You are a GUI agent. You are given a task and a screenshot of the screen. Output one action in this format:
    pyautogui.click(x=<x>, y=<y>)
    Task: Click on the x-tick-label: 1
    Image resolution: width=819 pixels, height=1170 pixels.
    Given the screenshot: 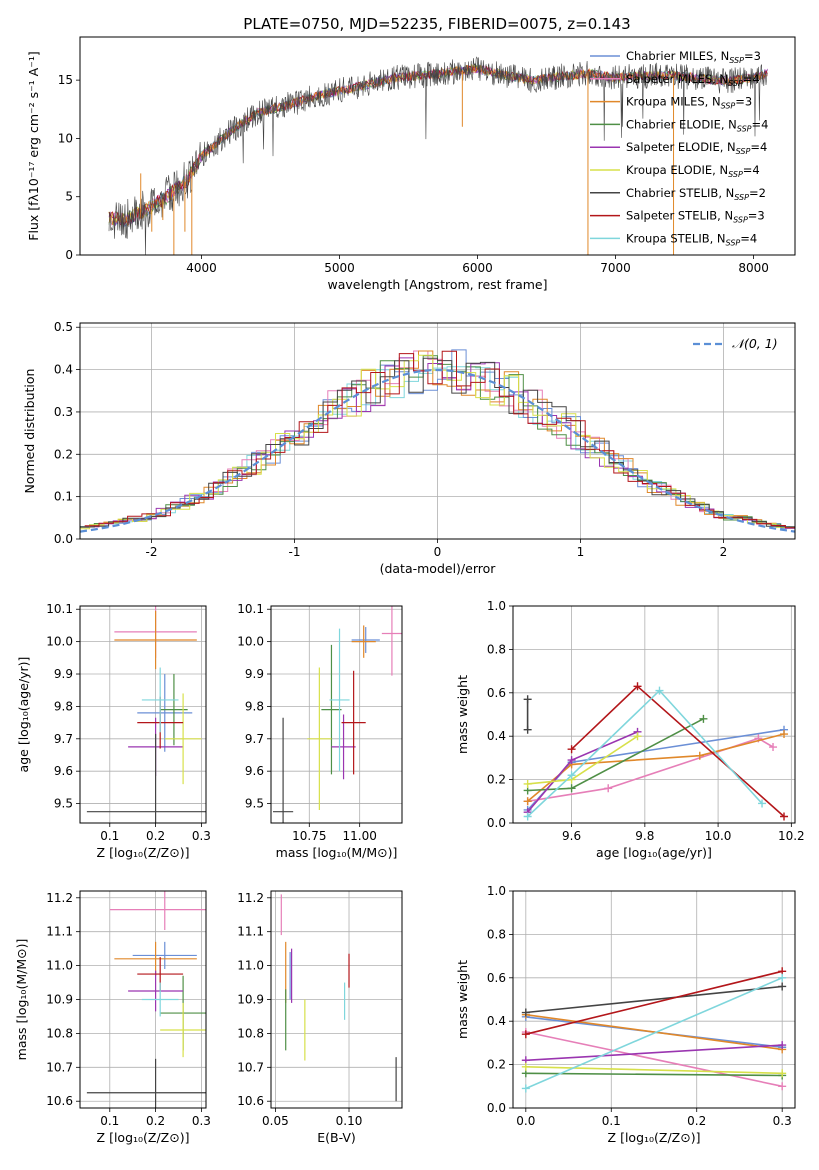 What is the action you would take?
    pyautogui.click(x=581, y=552)
    